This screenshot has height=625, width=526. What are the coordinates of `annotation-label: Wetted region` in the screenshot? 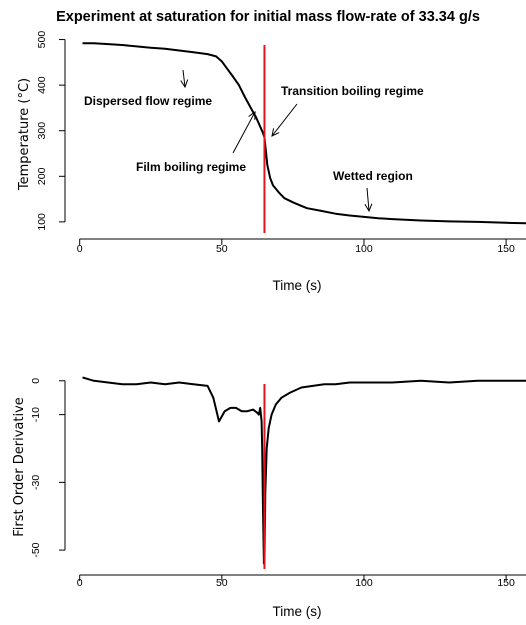 It's located at (373, 176).